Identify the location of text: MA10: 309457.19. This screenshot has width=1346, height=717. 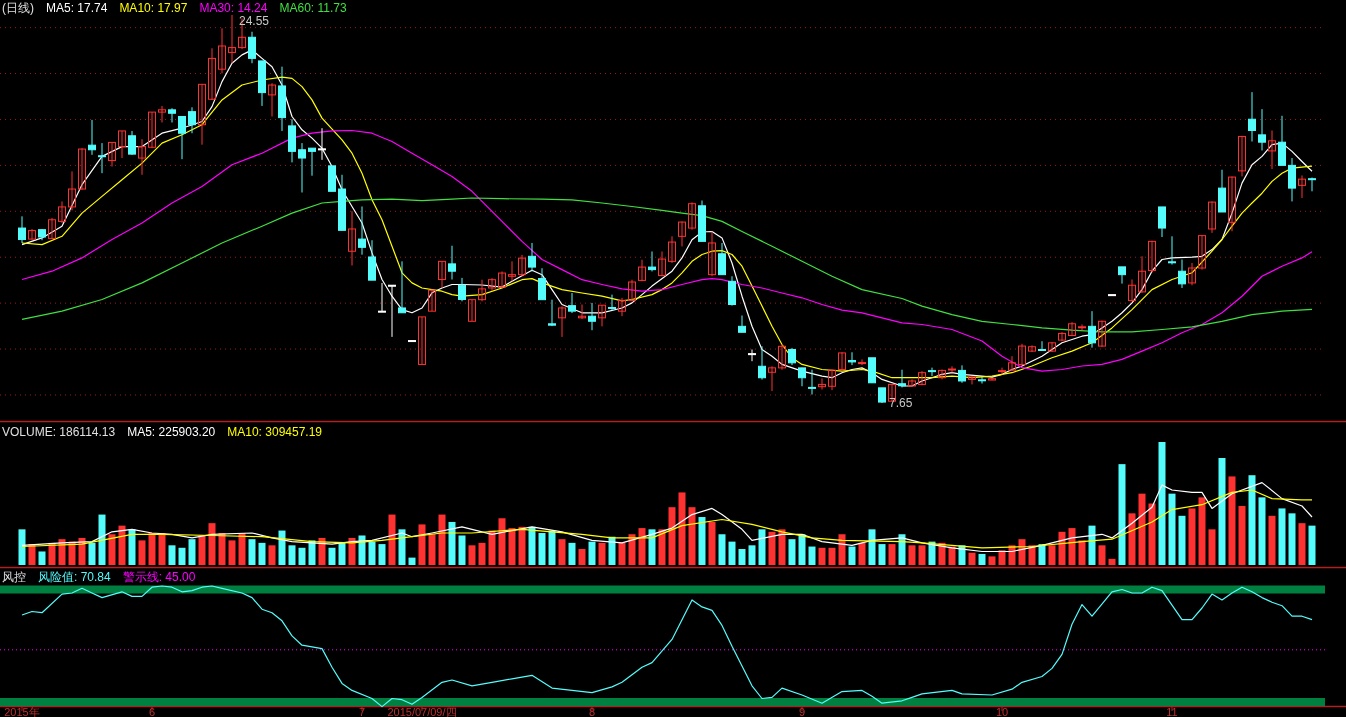
(275, 432).